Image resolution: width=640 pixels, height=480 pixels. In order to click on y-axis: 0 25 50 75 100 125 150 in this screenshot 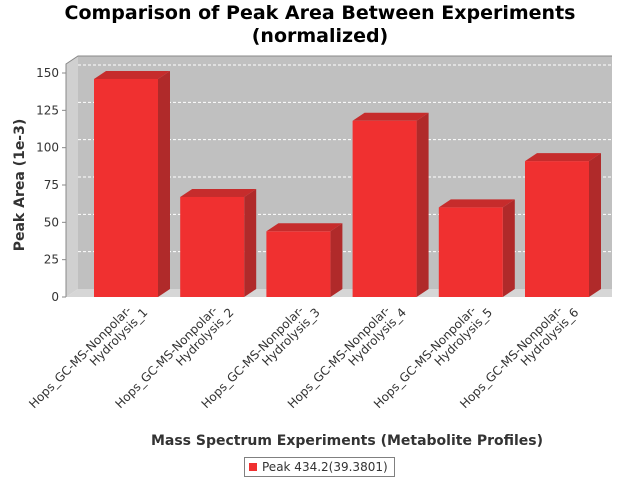, I will do `click(51, 185)`.